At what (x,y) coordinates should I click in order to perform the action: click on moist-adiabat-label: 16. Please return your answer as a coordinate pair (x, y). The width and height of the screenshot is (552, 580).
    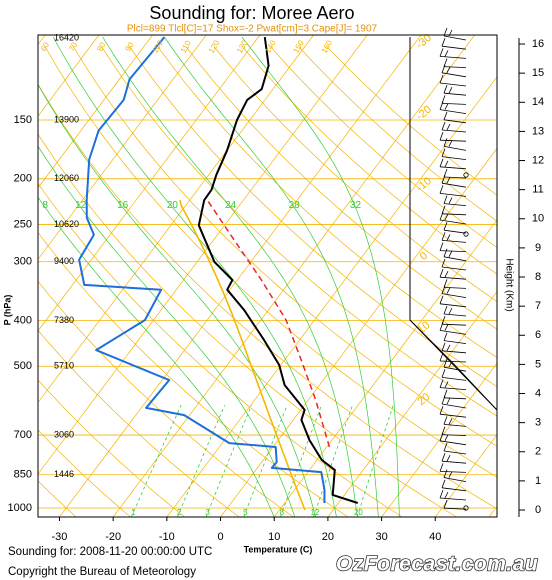
    Looking at the image, I should click on (123, 205).